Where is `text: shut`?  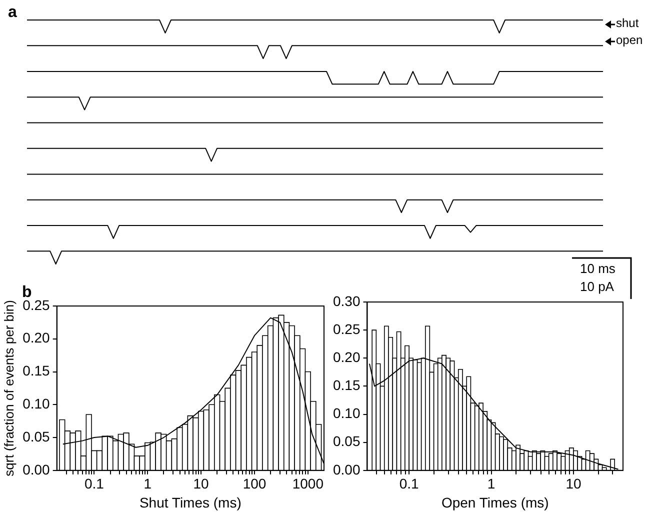 text: shut is located at coordinates (627, 23).